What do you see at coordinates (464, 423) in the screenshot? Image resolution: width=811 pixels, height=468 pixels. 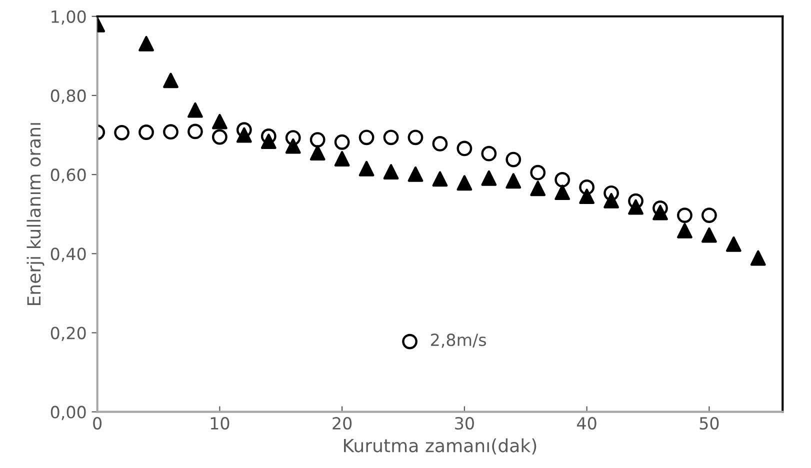 I see `x-tick-label: 30` at bounding box center [464, 423].